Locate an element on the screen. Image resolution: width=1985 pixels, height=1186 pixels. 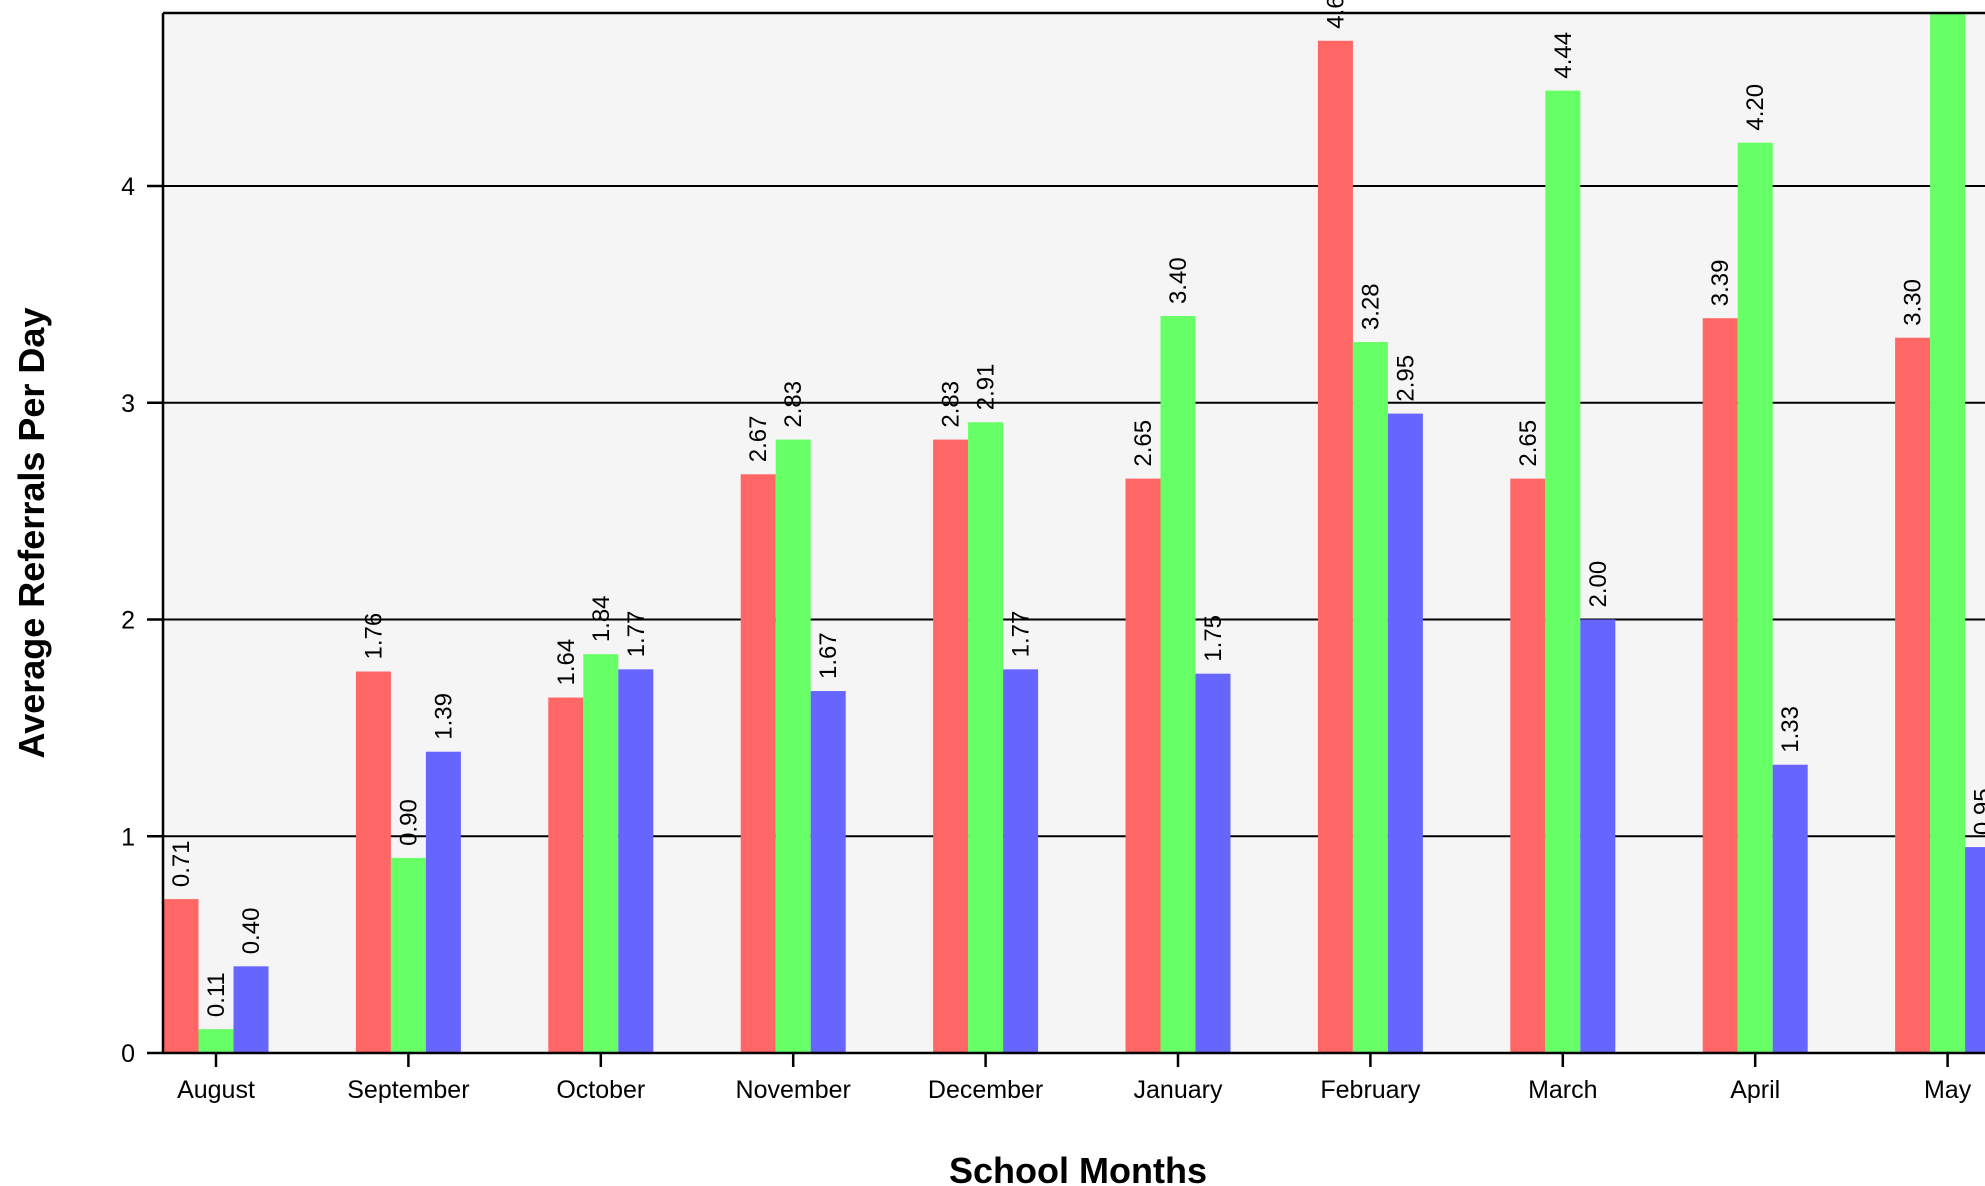
bar-value-label: 4.44 is located at coordinates (1563, 55).